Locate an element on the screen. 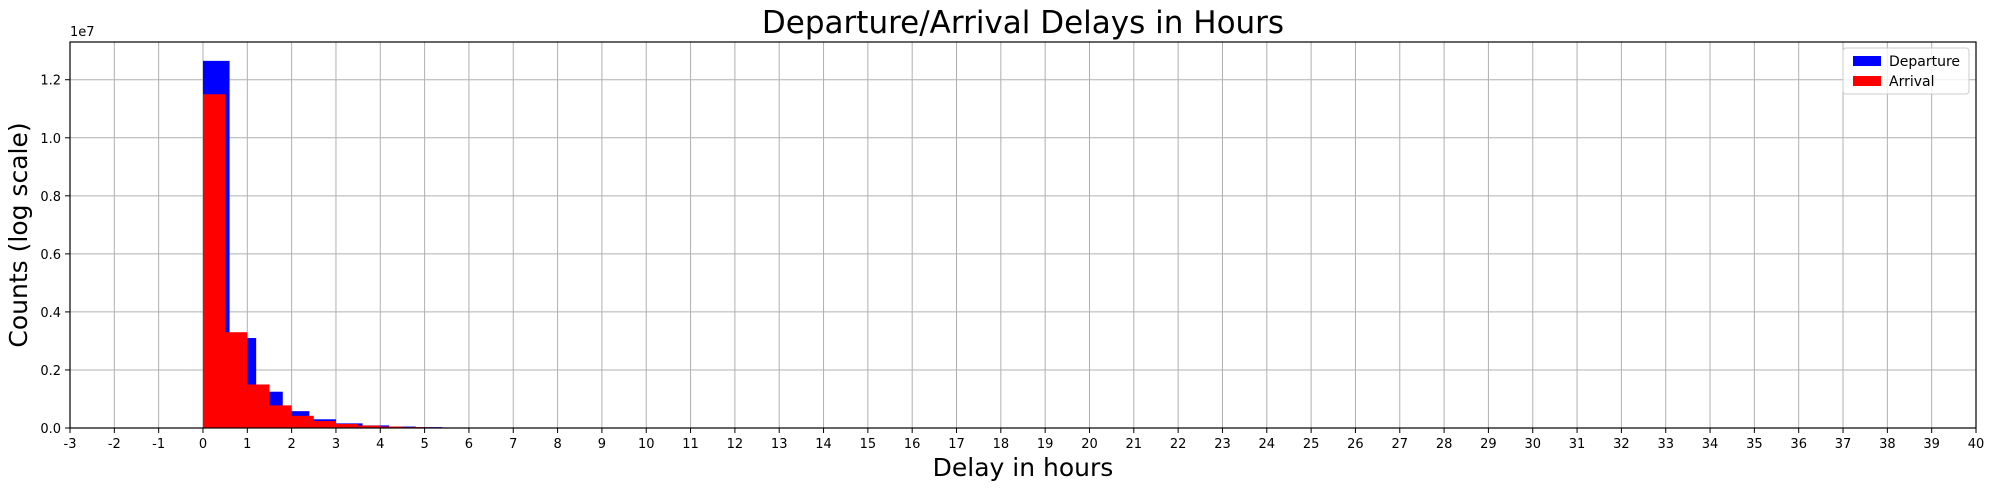  x-tick-label: 38 is located at coordinates (1887, 444).